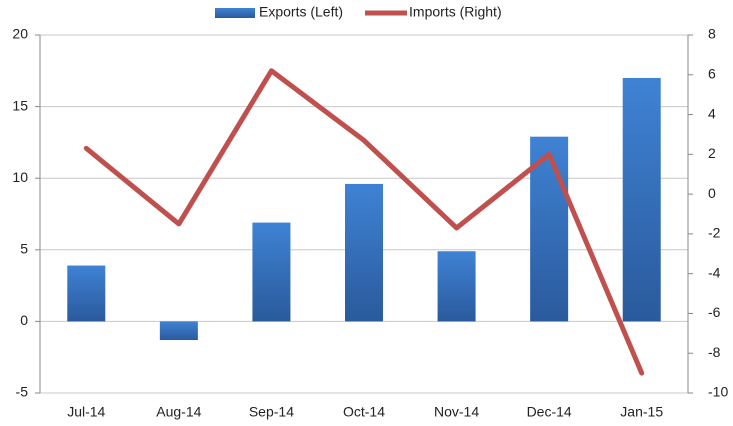 The height and width of the screenshot is (426, 733). I want to click on y2-tick-label: -8, so click(714, 352).